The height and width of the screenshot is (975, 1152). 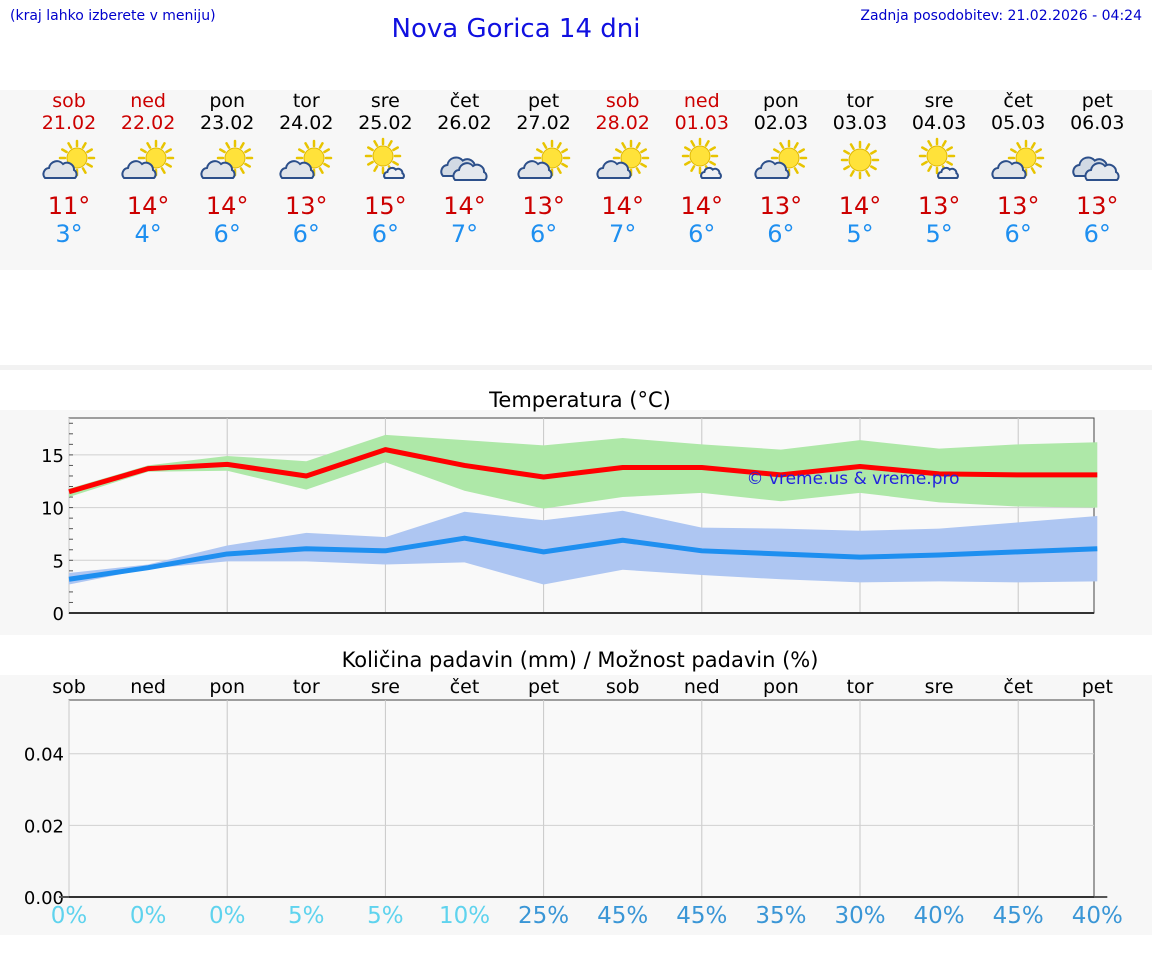 I want to click on day-date: 24.02, so click(x=306, y=123).